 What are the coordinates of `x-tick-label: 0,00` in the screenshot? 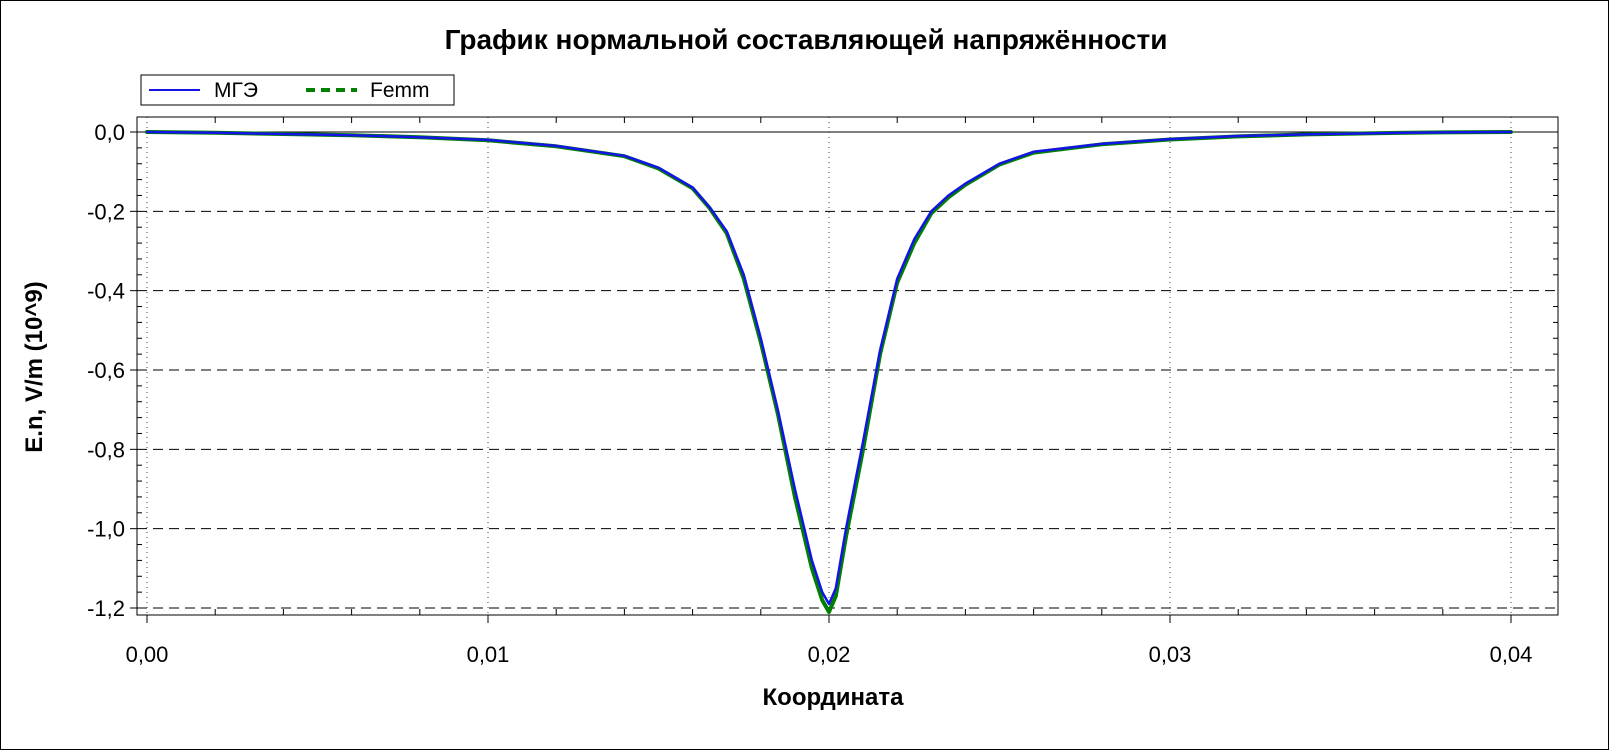 It's located at (147, 654).